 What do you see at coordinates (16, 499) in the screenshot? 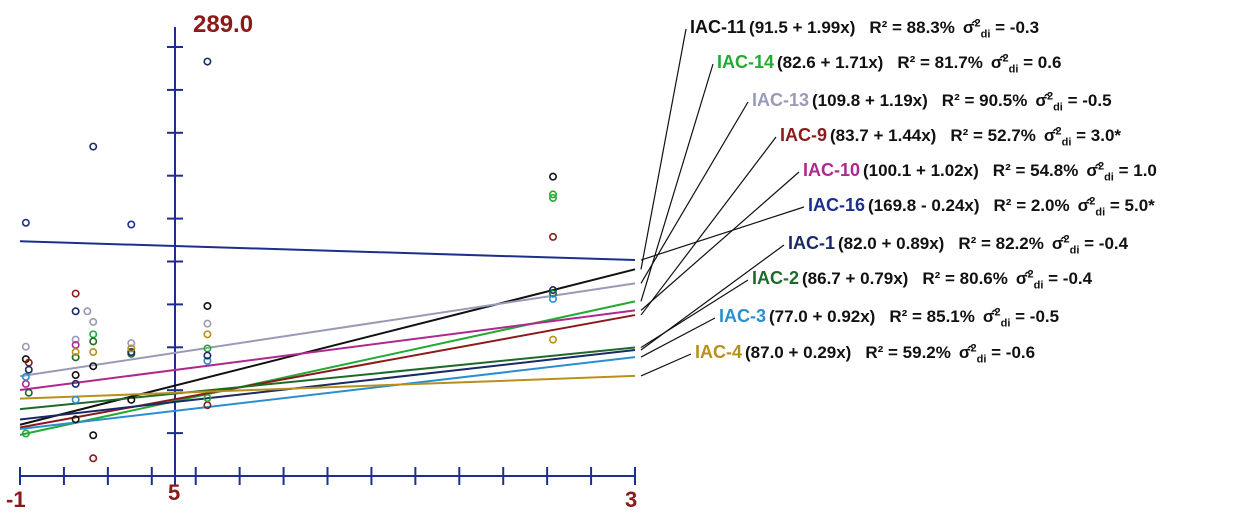
I see `x-tick-label-left: -1` at bounding box center [16, 499].